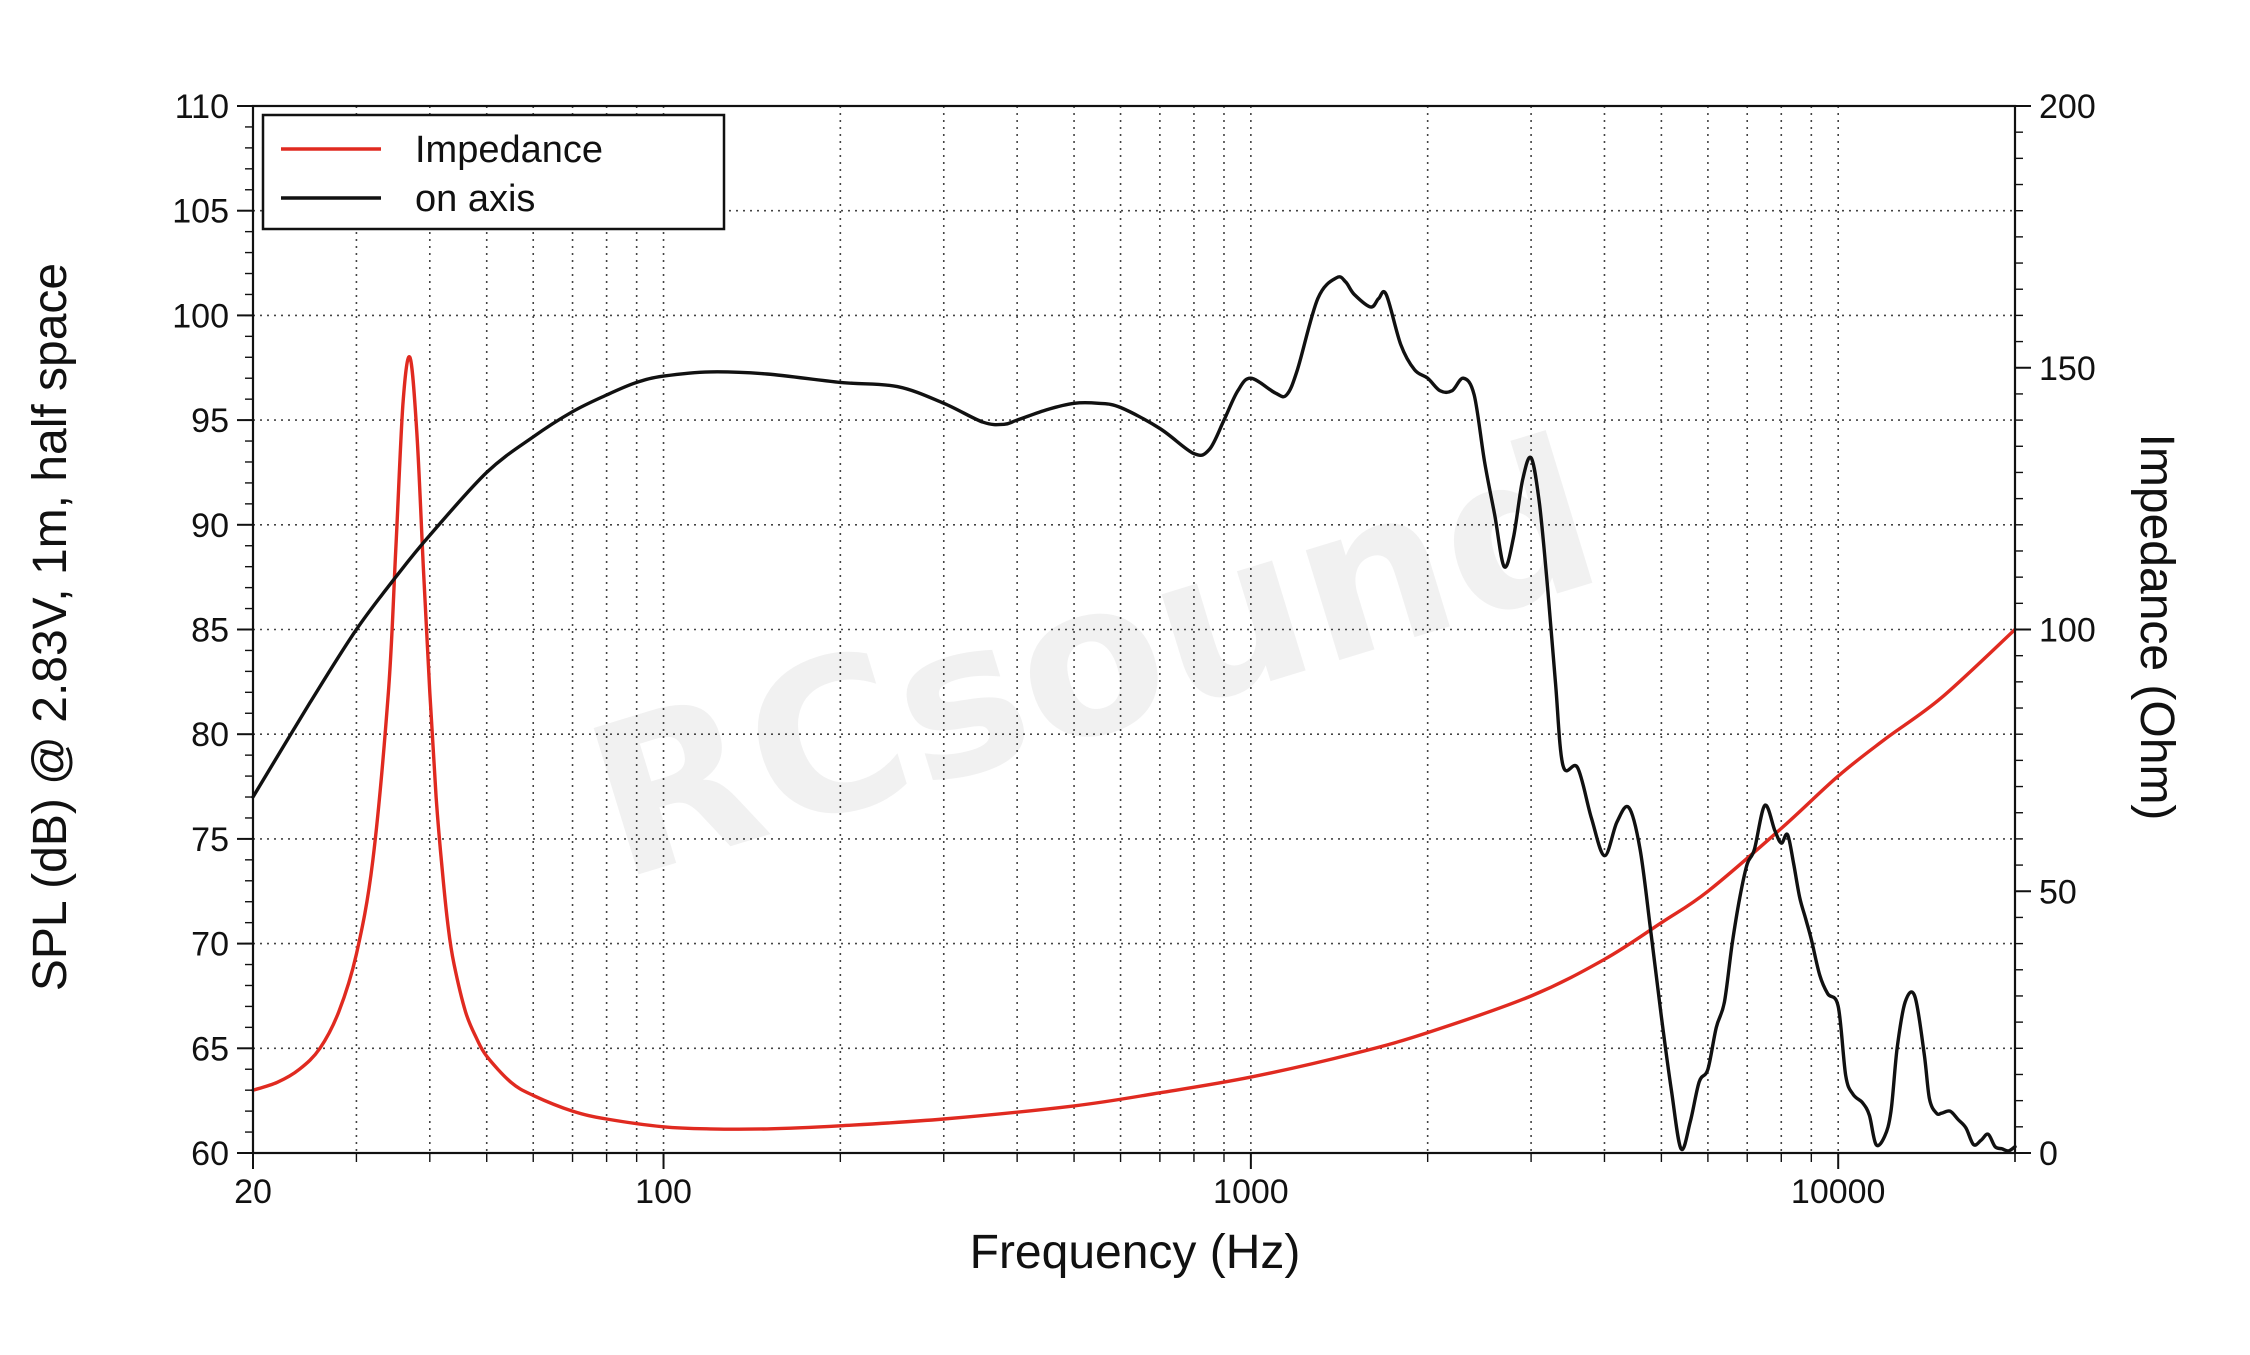 The width and height of the screenshot is (2250, 1355). Describe the element at coordinates (210, 1154) in the screenshot. I see `y-tick-label: 60` at that location.